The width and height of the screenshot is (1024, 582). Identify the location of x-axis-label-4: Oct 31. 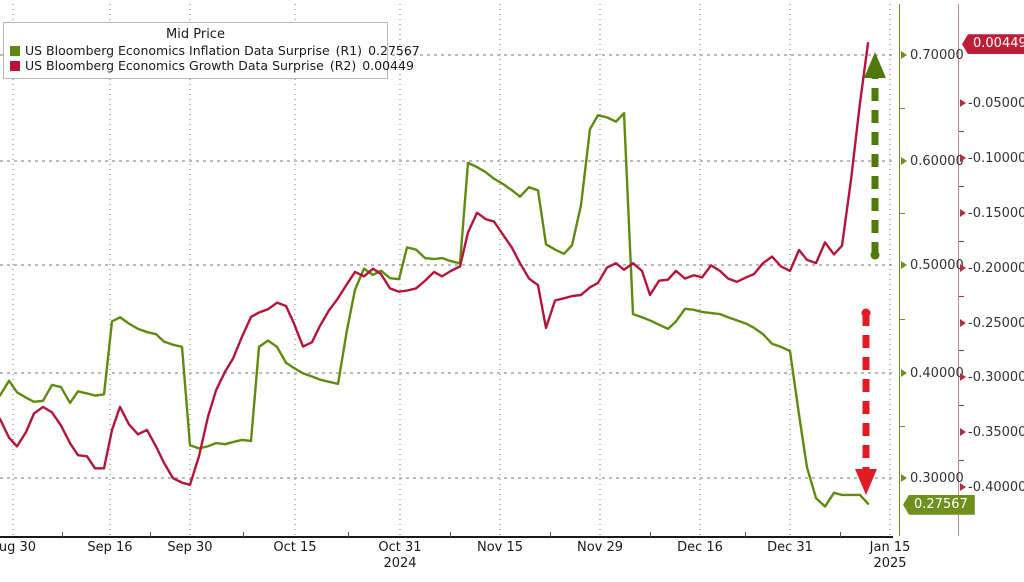
(400, 547).